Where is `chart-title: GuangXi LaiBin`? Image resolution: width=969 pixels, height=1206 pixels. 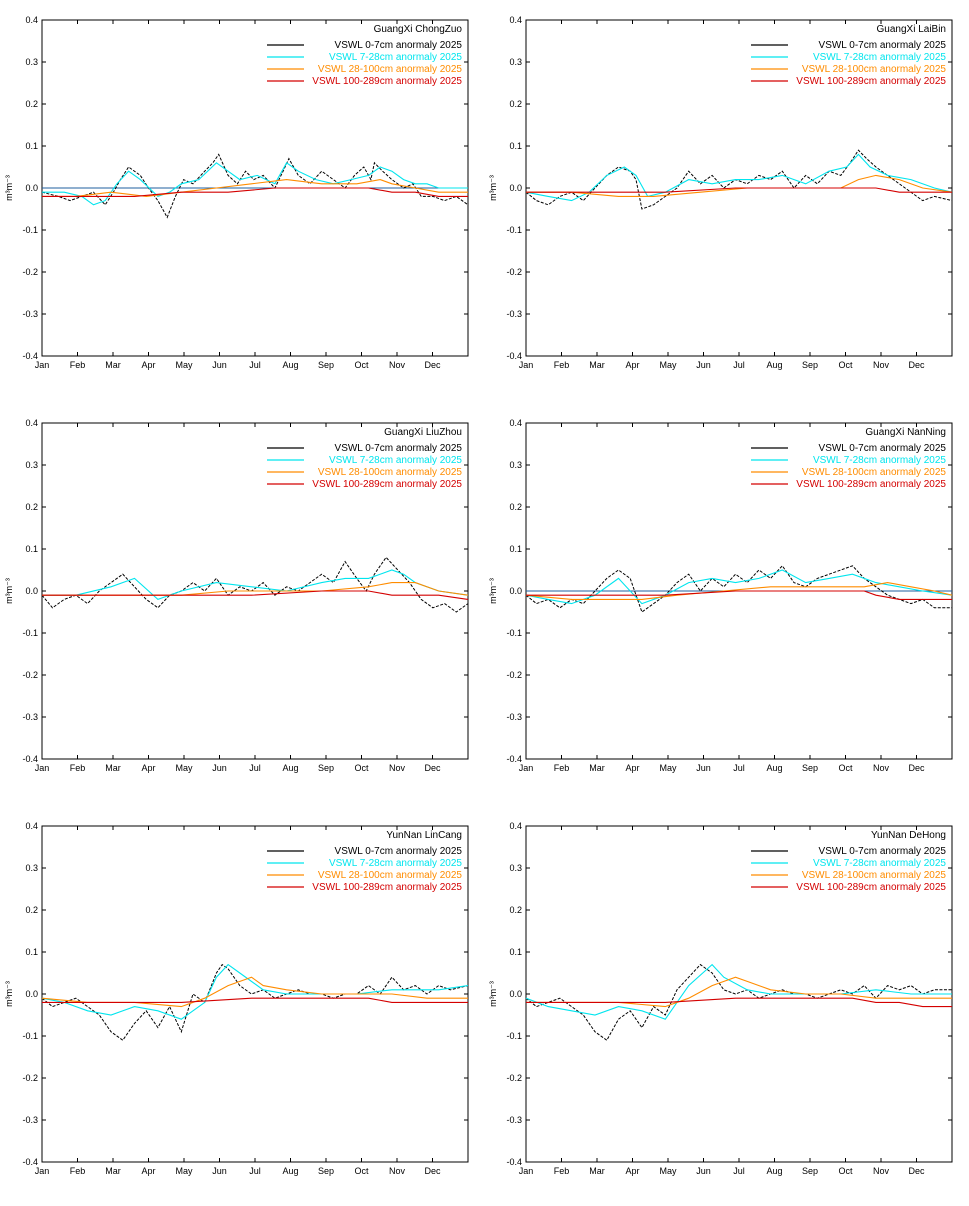 chart-title: GuangXi LaiBin is located at coordinates (912, 29).